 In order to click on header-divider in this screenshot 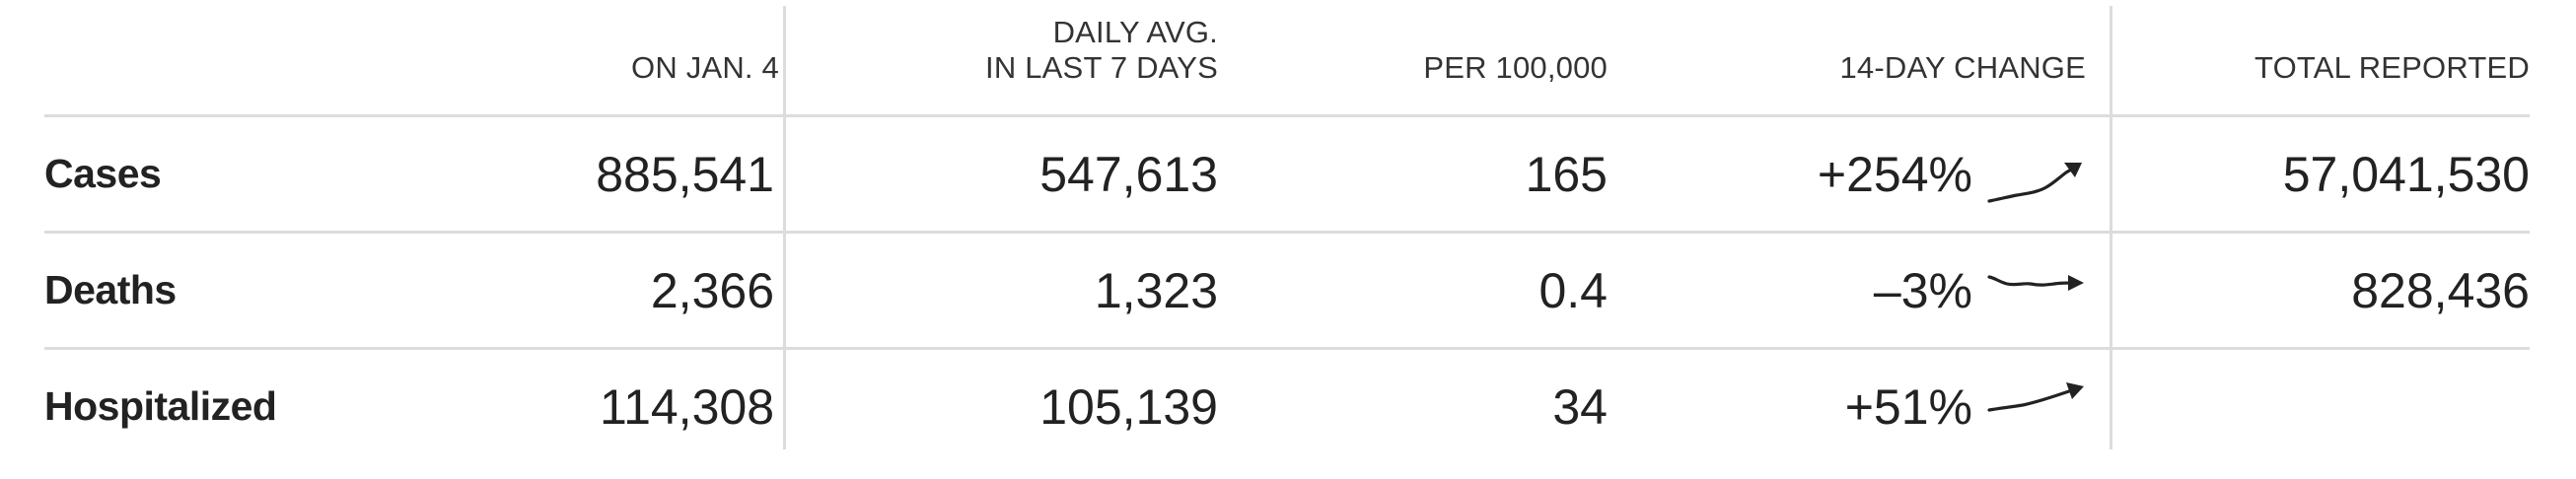, I will do `click(1287, 116)`.